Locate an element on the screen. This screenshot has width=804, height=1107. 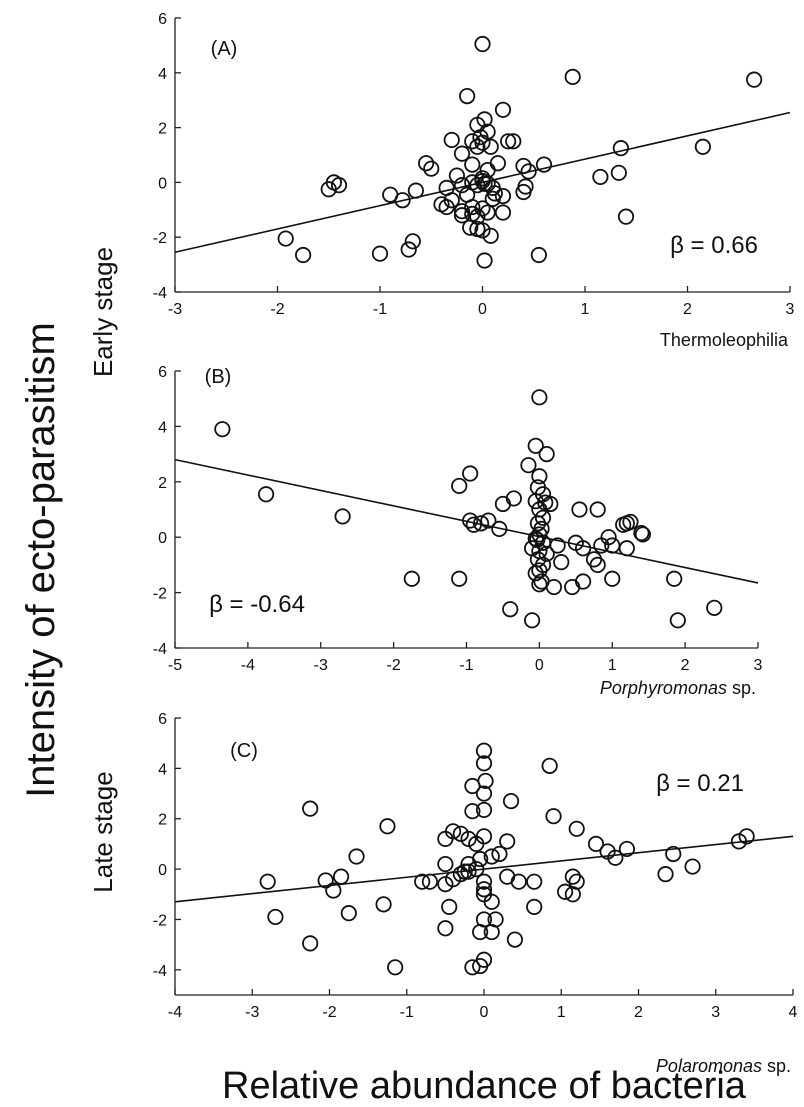
x-tick-label: 3 is located at coordinates (790, 309).